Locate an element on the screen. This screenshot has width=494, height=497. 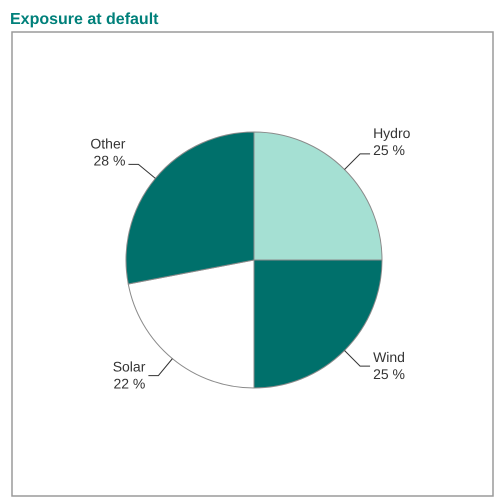
slice-label: Other is located at coordinates (108, 143).